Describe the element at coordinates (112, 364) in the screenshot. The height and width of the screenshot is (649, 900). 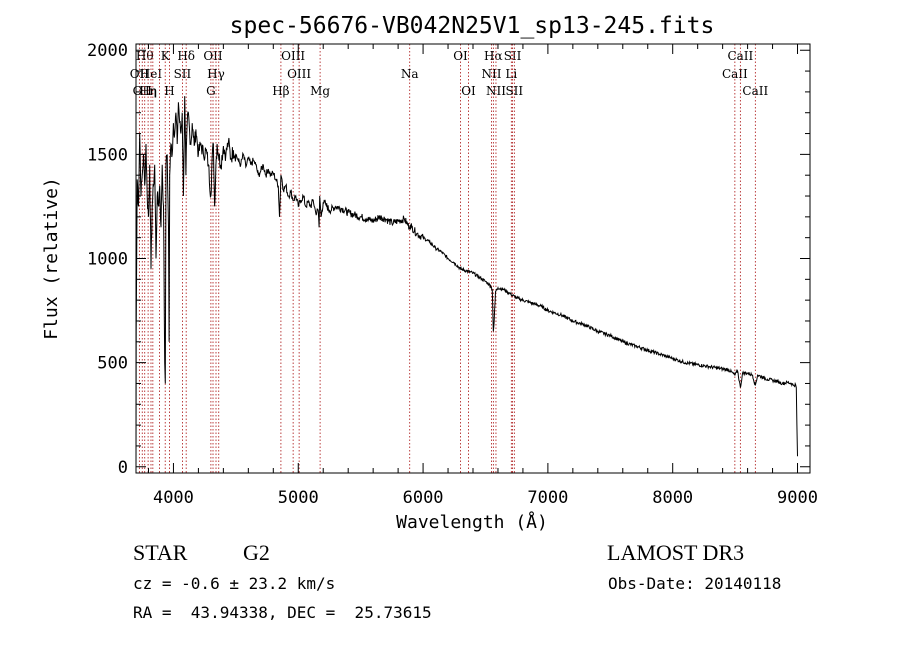
I see `y-tick-label: 500` at that location.